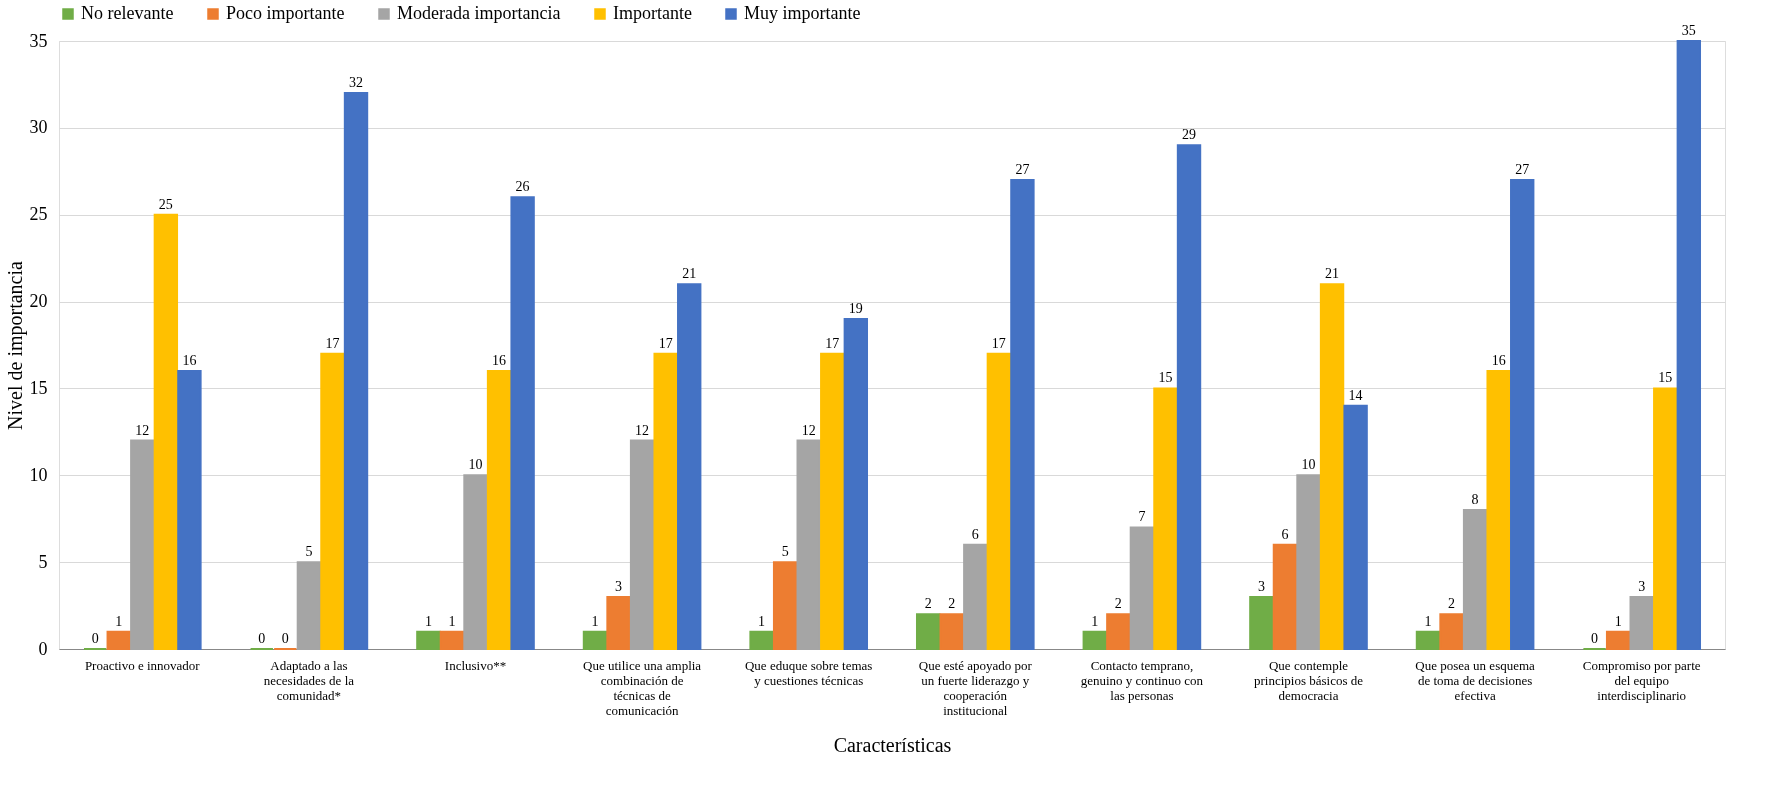  Describe the element at coordinates (642, 687) in the screenshot. I see `x-tick-label: Que utilice una amplia combinación de técnicas de comunicación` at that location.